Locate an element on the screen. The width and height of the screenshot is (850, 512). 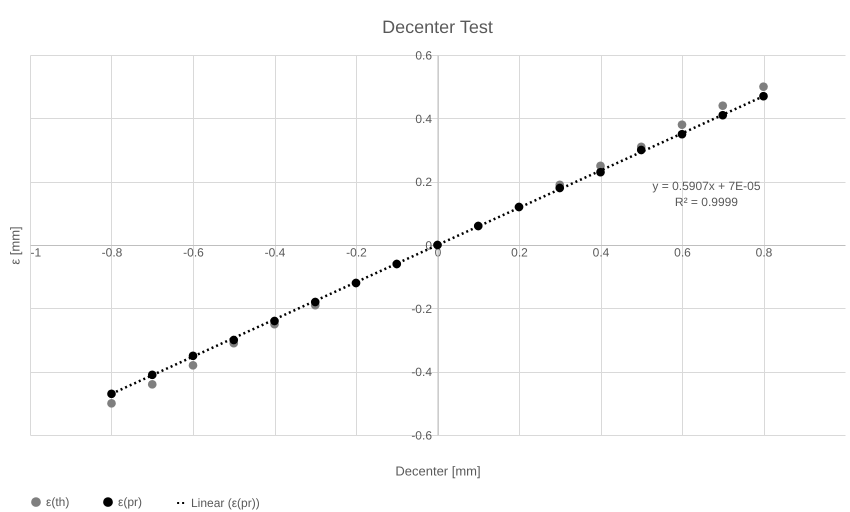
chart-title: Decenter Test is located at coordinates (437, 27).